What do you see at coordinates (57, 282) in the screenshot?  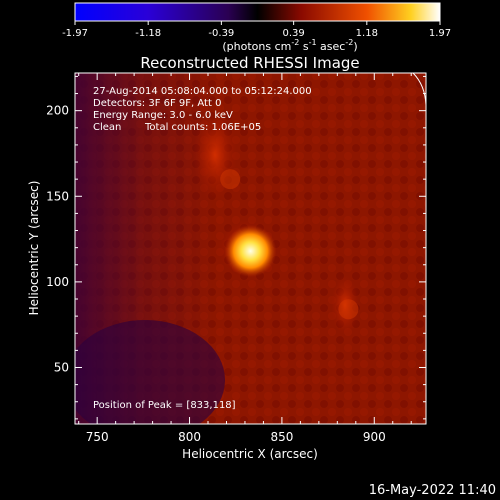 I see `y-tick-label: 100` at bounding box center [57, 282].